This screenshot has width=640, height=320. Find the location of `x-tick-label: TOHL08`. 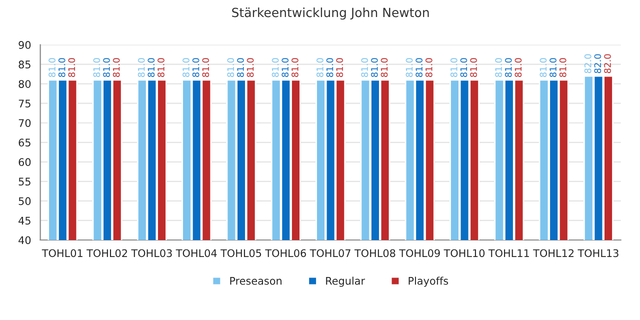

x-tick-label: TOHL08 is located at coordinates (375, 253).